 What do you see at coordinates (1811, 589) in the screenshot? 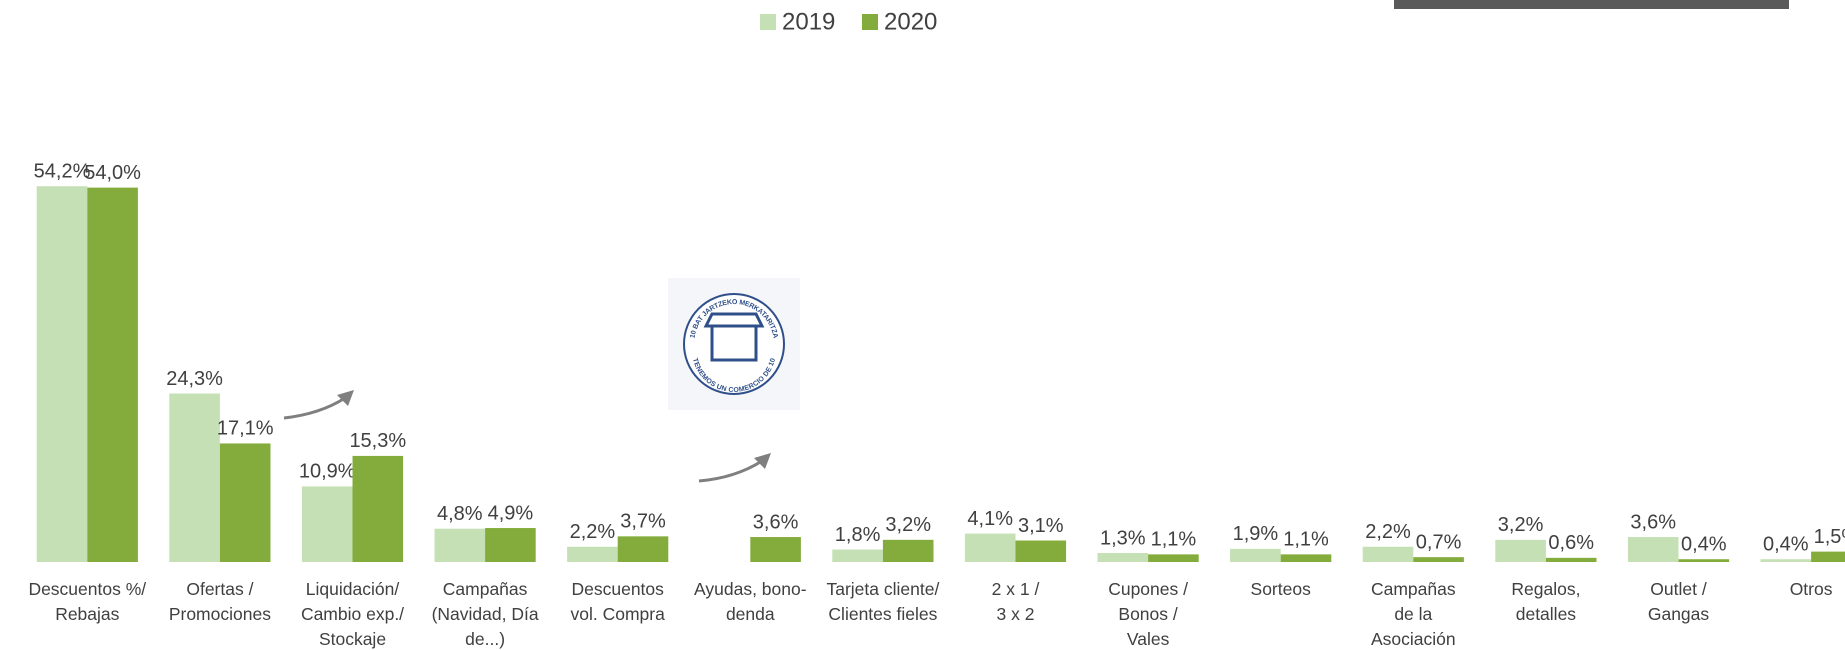
I see `x-tick-label: Otros` at bounding box center [1811, 589].